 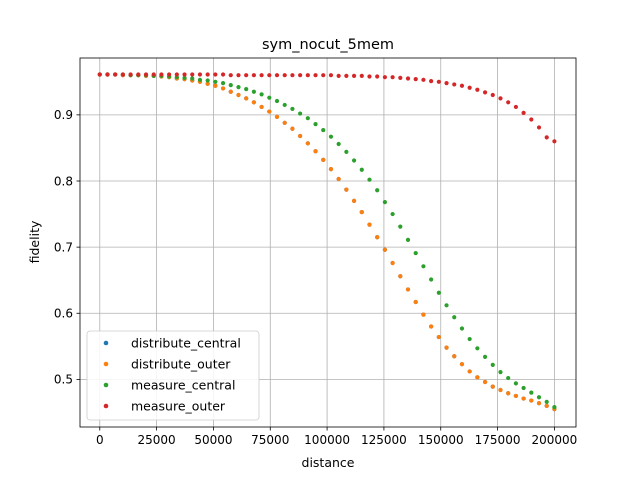 What do you see at coordinates (63, 380) in the screenshot?
I see `y-tick-label: 0.5` at bounding box center [63, 380].